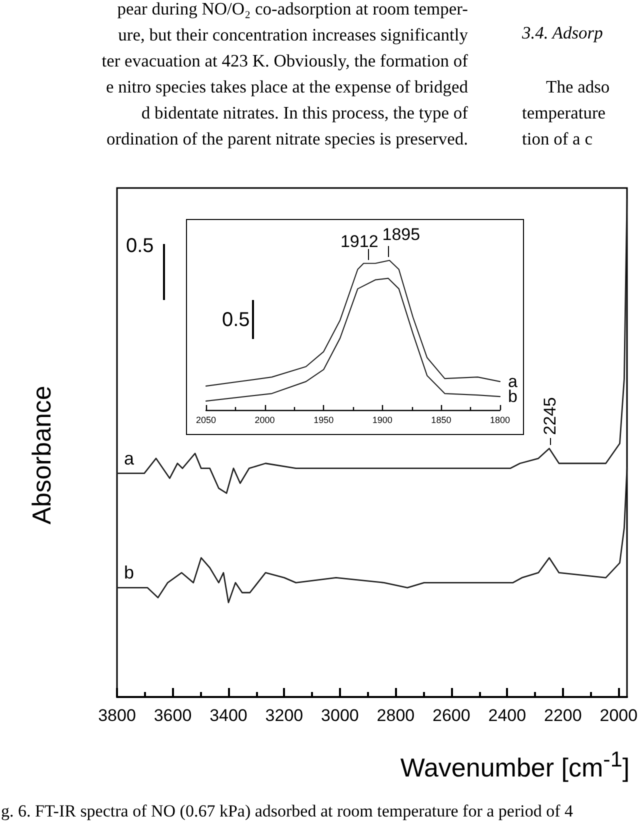  I want to click on x-tick-label: 2200, so click(563, 716).